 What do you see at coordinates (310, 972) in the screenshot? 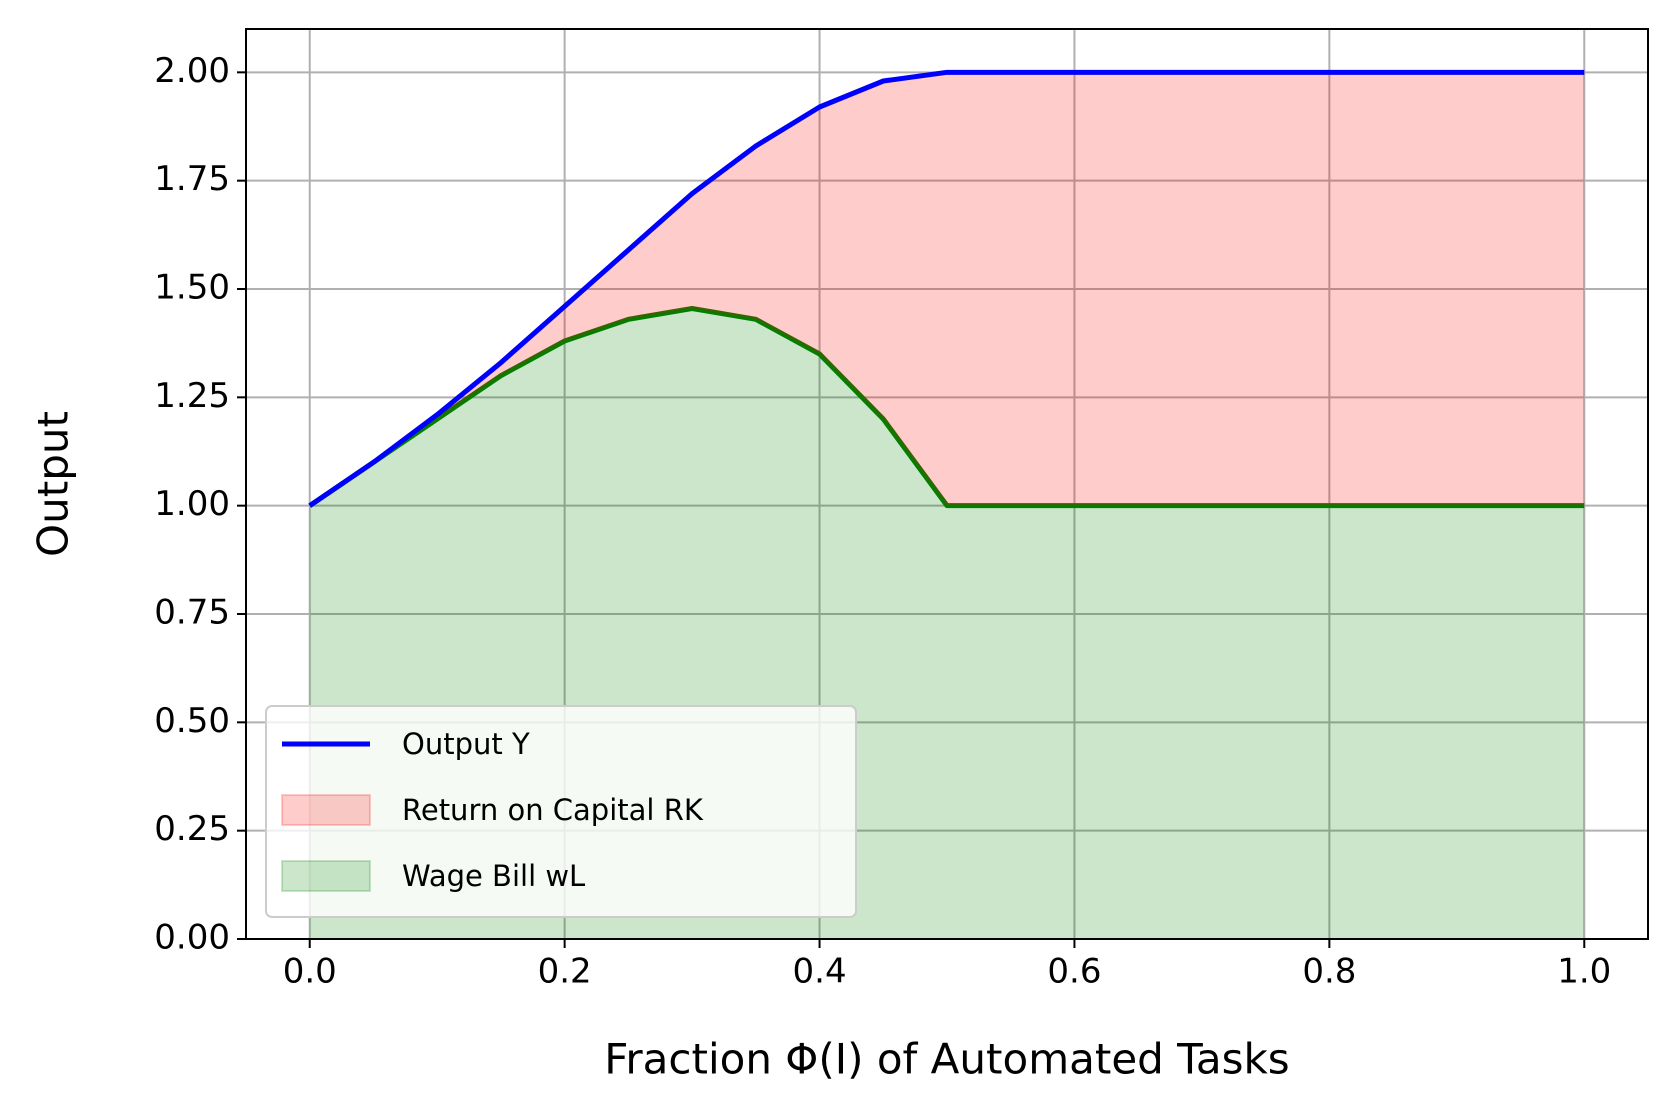
I see `x-tick-label: 0.0` at bounding box center [310, 972].